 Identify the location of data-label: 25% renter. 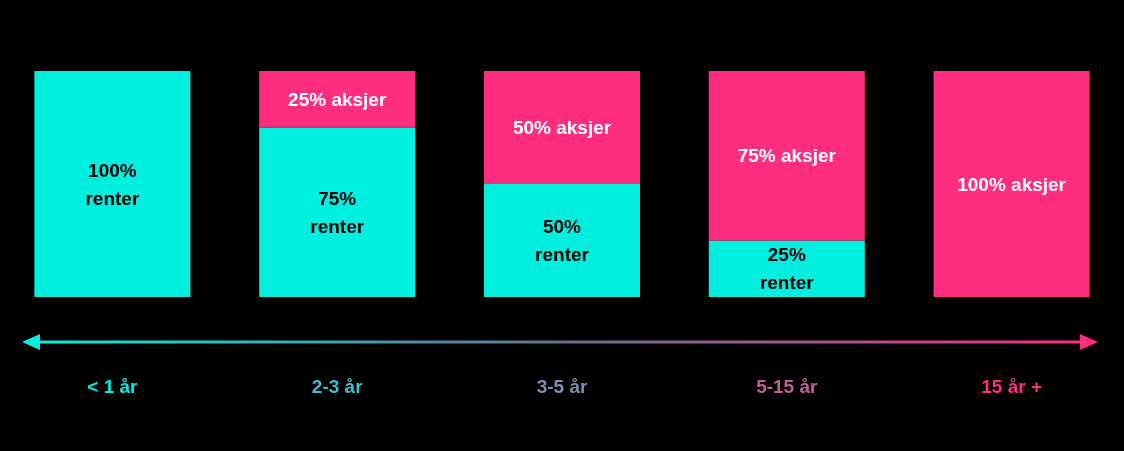
(787, 269).